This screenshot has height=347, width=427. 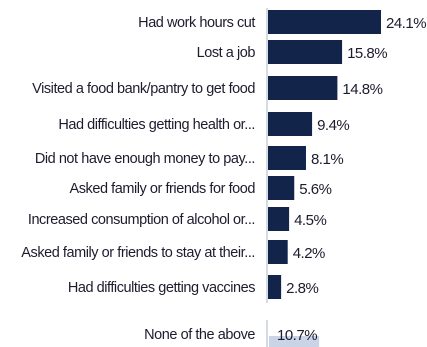 I want to click on value-label: 4.5%, so click(x=310, y=220).